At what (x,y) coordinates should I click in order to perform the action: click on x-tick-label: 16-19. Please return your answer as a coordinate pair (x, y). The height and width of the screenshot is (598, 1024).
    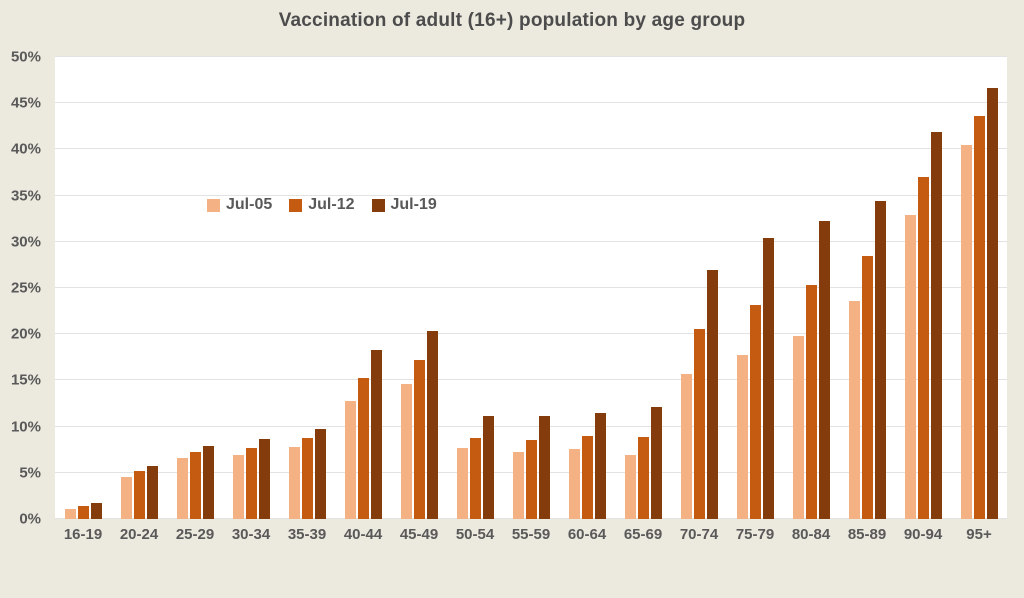
    Looking at the image, I should click on (83, 534).